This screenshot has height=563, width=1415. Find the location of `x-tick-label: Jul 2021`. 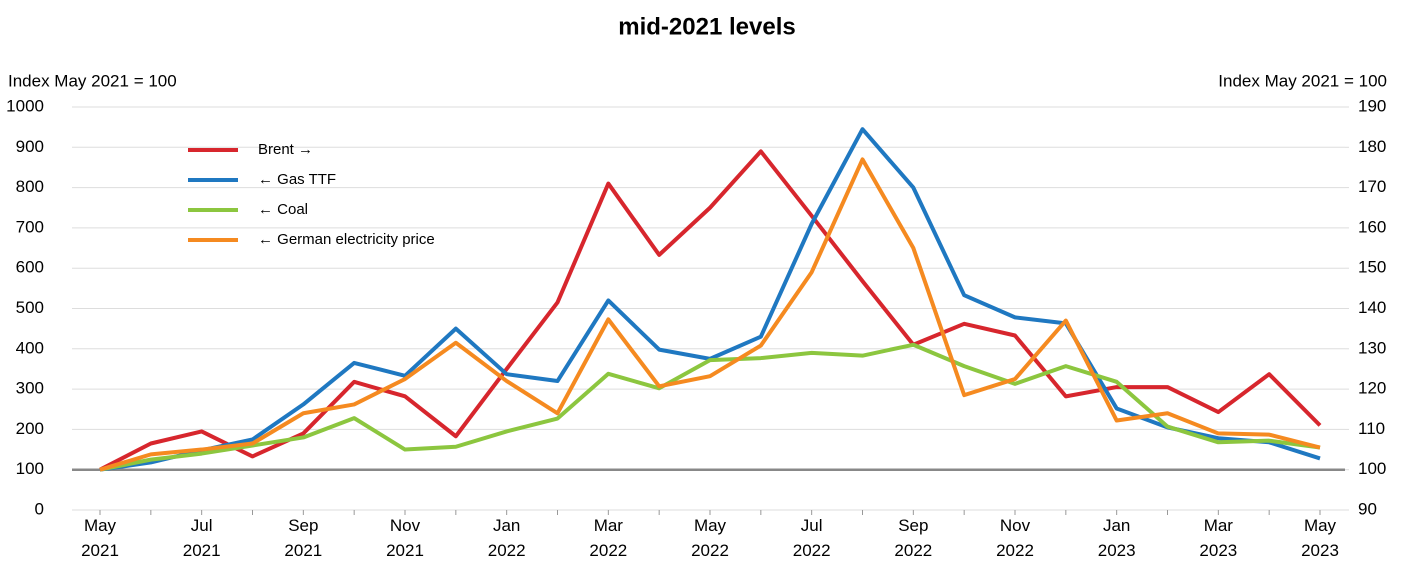

x-tick-label: Jul 2021 is located at coordinates (201, 538).